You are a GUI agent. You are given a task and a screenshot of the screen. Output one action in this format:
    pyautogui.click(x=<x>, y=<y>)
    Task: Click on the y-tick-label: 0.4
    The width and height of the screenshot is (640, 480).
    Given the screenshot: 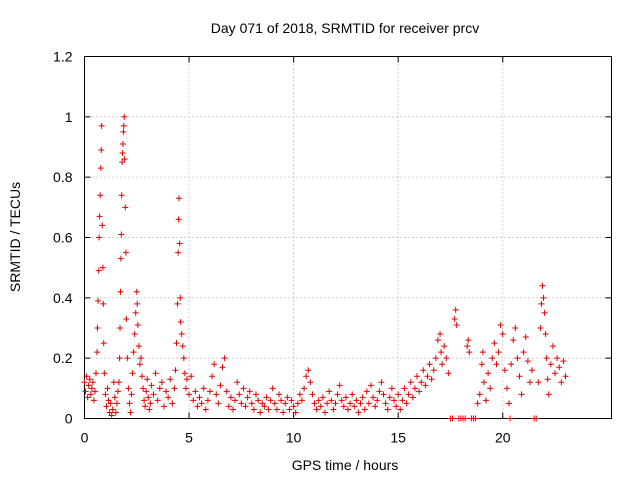 What is the action you would take?
    pyautogui.click(x=63, y=298)
    